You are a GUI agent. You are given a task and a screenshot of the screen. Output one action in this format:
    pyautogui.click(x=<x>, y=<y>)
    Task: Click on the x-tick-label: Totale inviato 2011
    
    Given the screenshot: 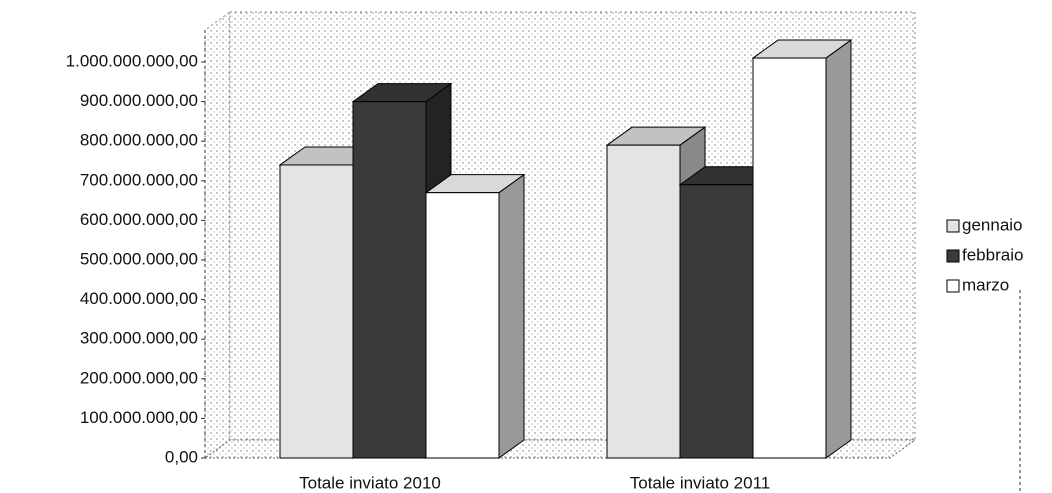 What is the action you would take?
    pyautogui.click(x=700, y=482)
    